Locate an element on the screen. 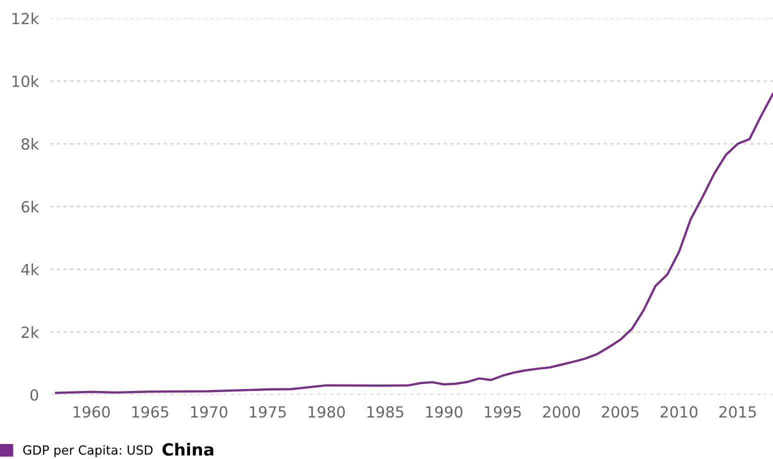  x-tick-label: 1960 is located at coordinates (92, 412).